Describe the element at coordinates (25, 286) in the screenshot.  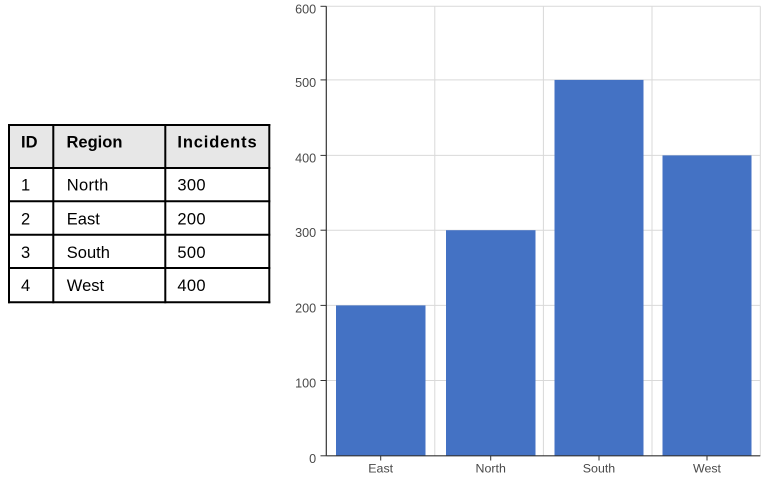
I see `svg-text: 4` at that location.